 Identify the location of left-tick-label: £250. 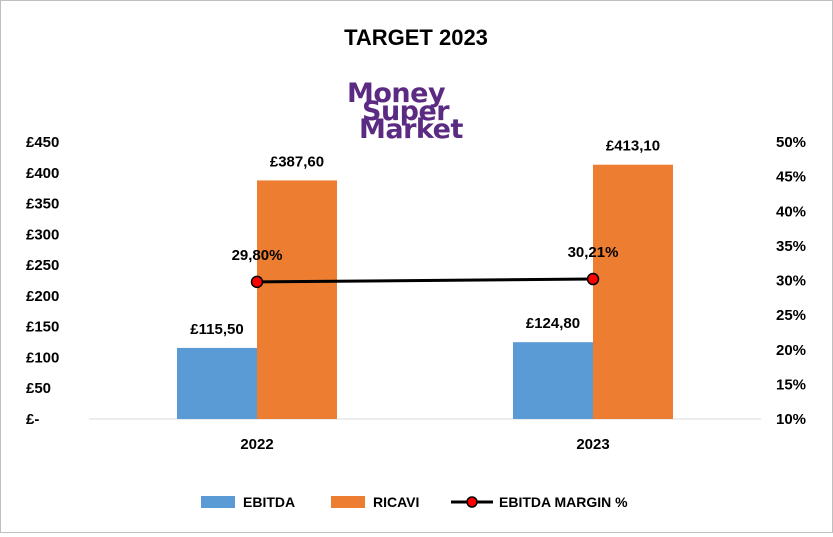
(42, 265).